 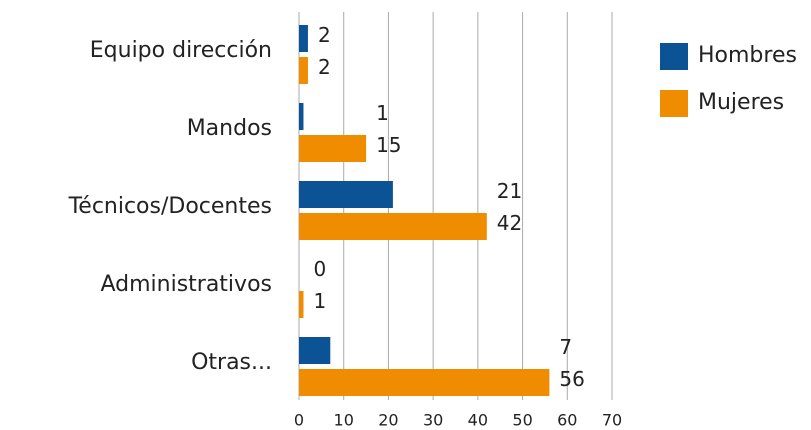 I want to click on category-label: Técnicos/Docentes, so click(x=170, y=206).